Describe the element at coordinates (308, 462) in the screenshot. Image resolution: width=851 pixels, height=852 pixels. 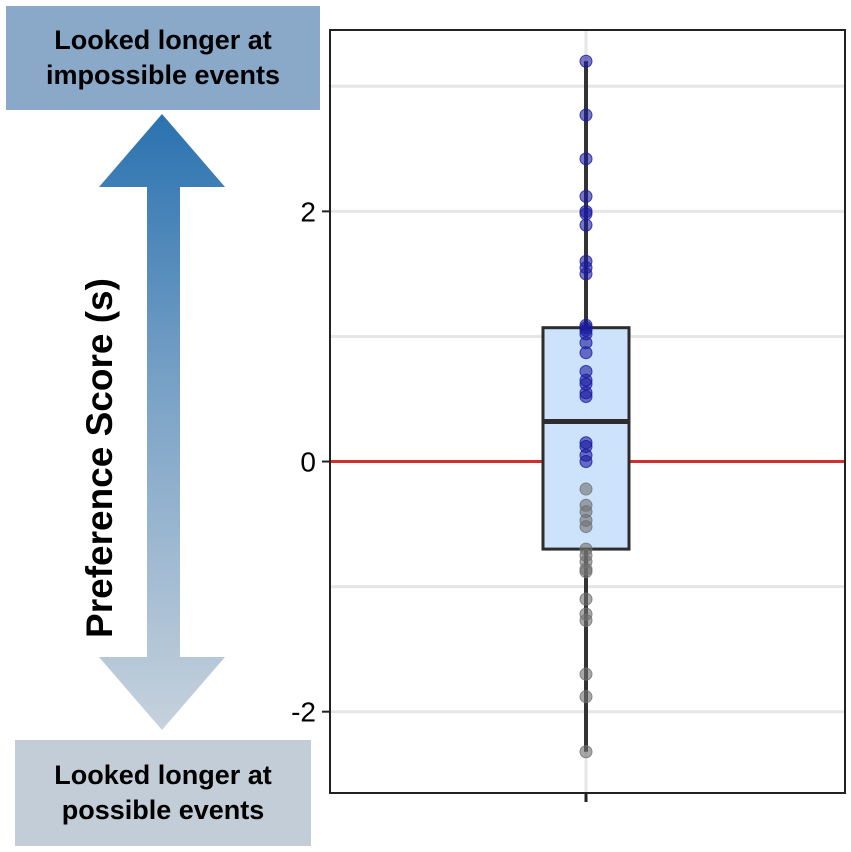
I see `y-tick-label: 0` at that location.